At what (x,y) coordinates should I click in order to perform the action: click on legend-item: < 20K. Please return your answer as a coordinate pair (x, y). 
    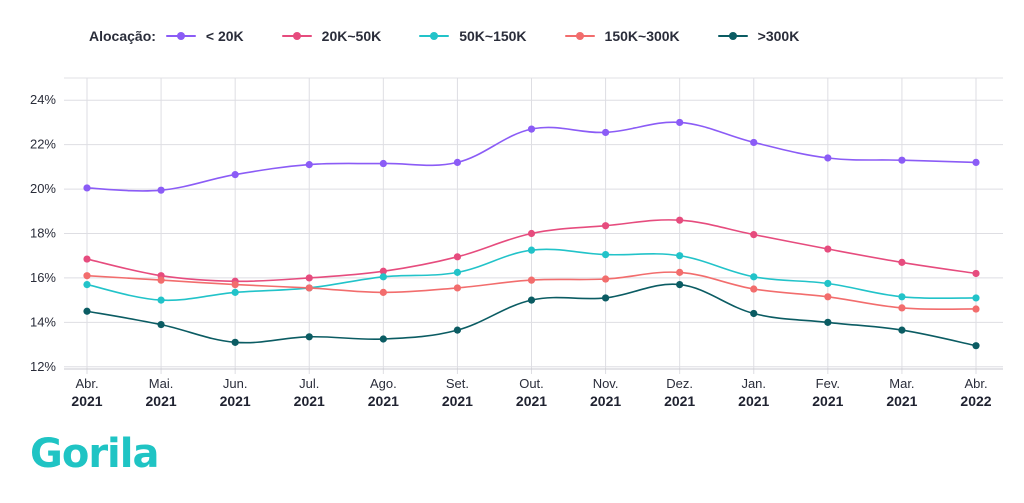
    Looking at the image, I should click on (204, 36).